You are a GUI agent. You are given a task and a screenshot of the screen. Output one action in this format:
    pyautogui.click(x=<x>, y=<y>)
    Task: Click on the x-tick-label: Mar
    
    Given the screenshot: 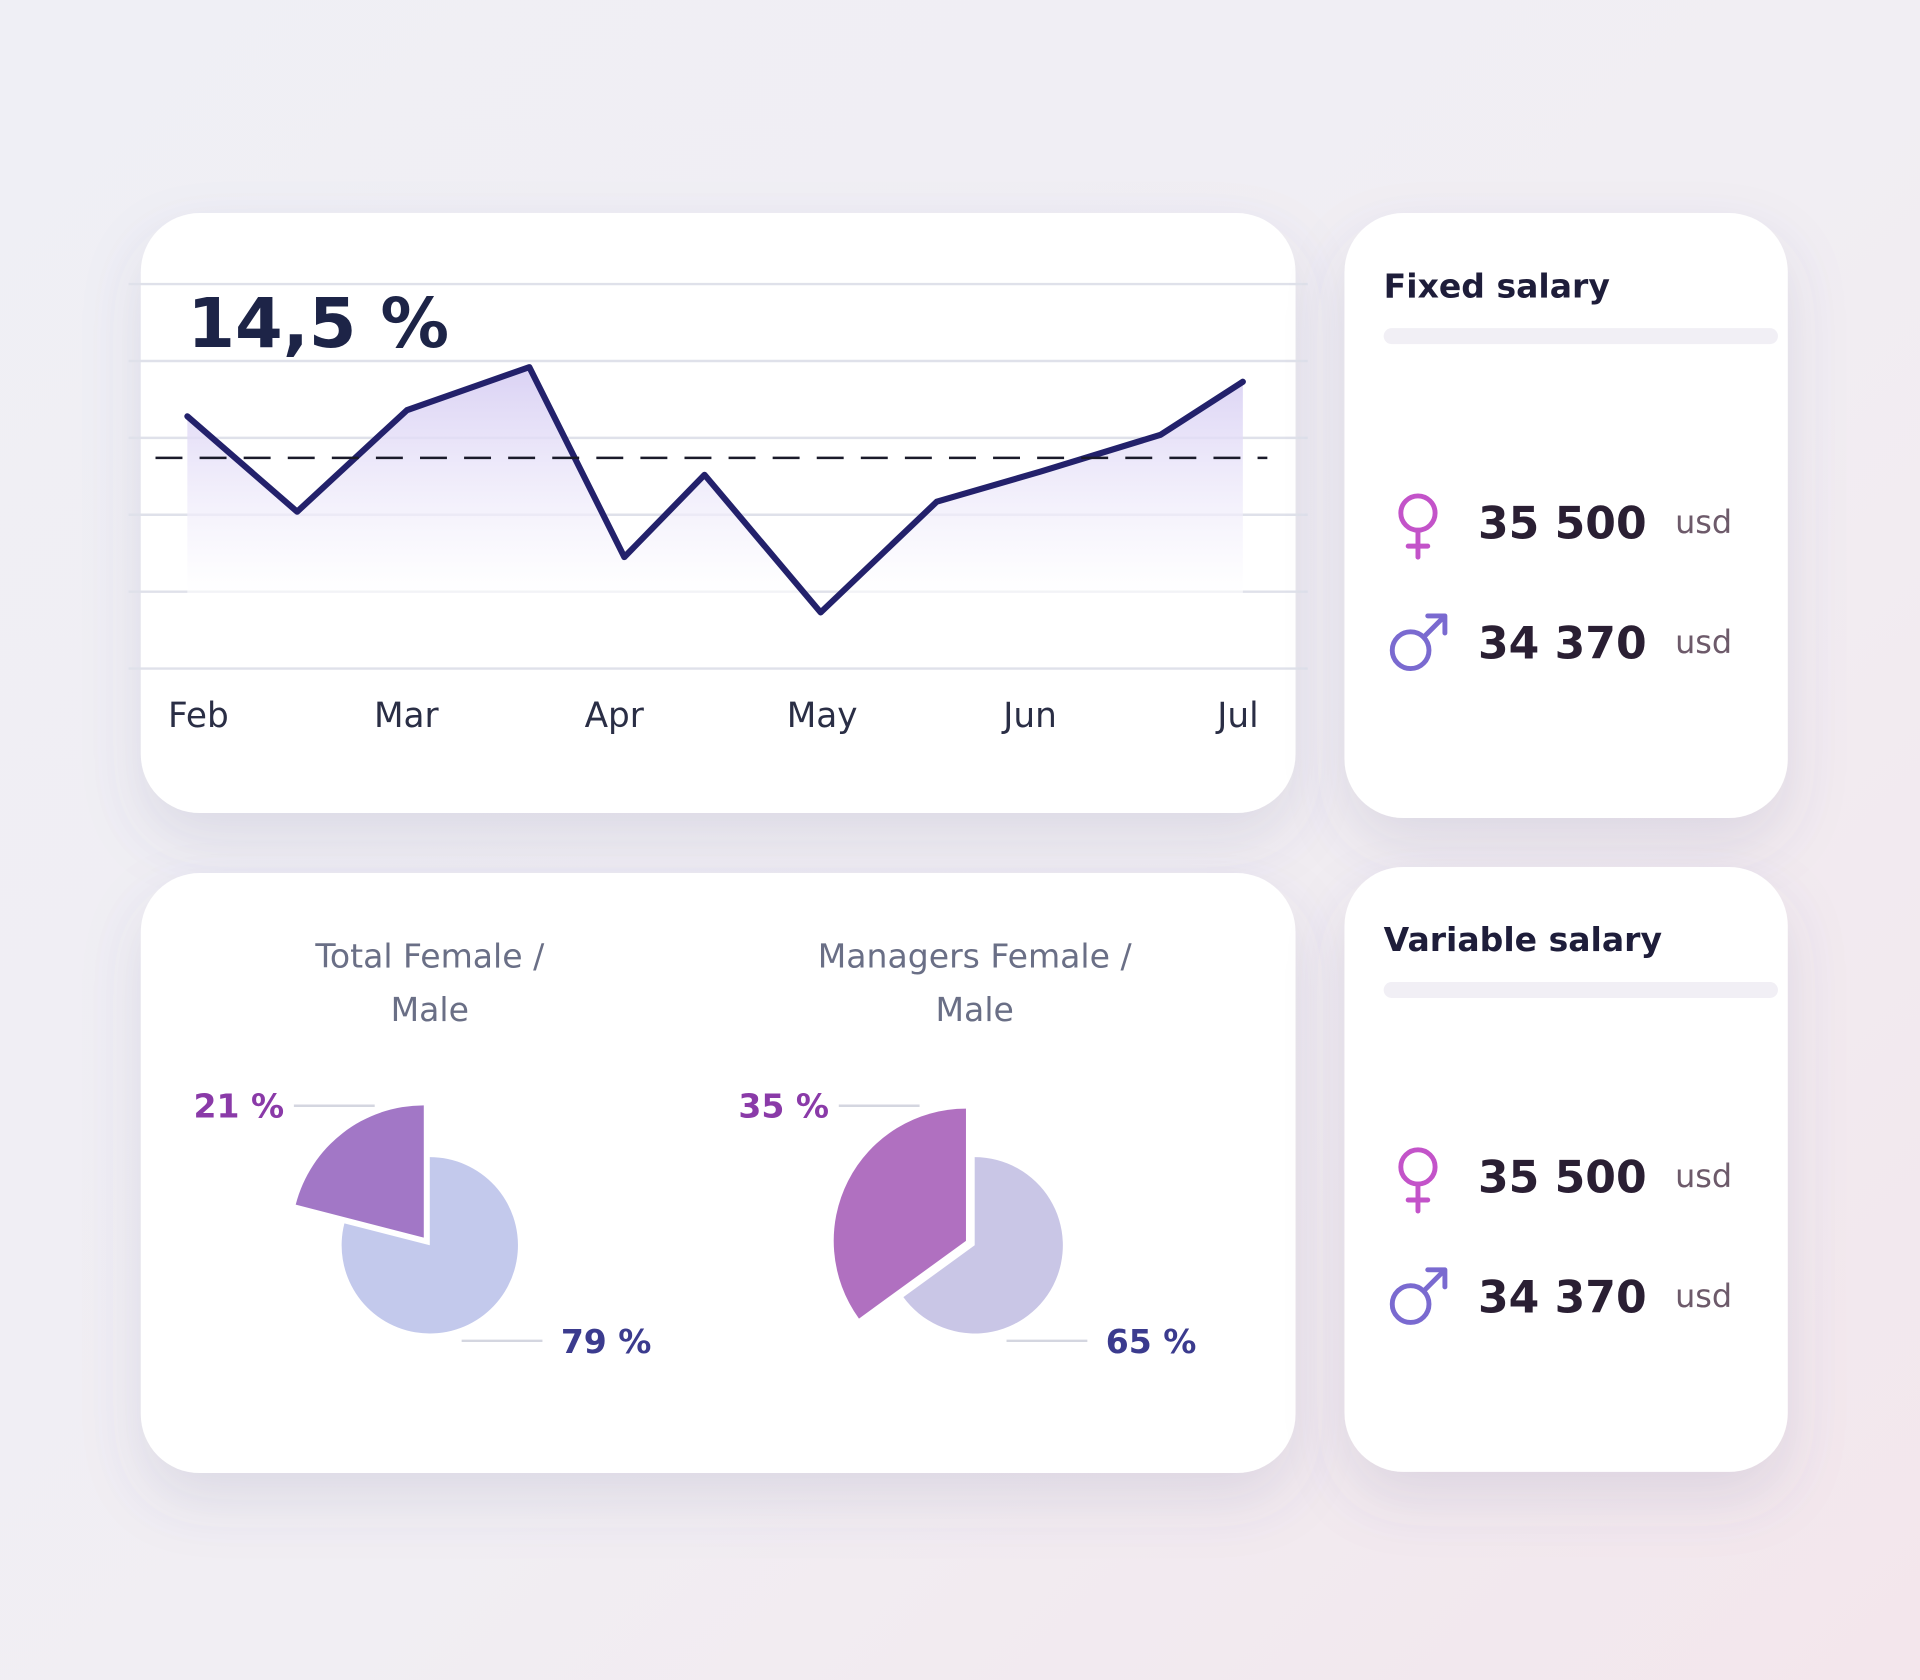 What is the action you would take?
    pyautogui.click(x=407, y=716)
    